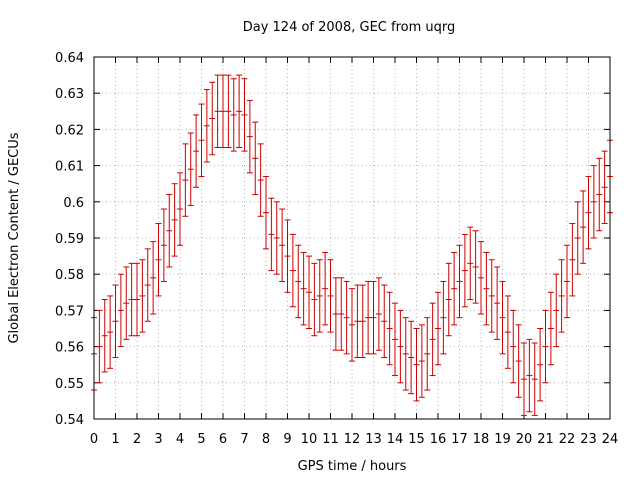 This screenshot has width=640, height=480. What do you see at coordinates (330, 439) in the screenshot?
I see `x-tick-label: 11` at bounding box center [330, 439].